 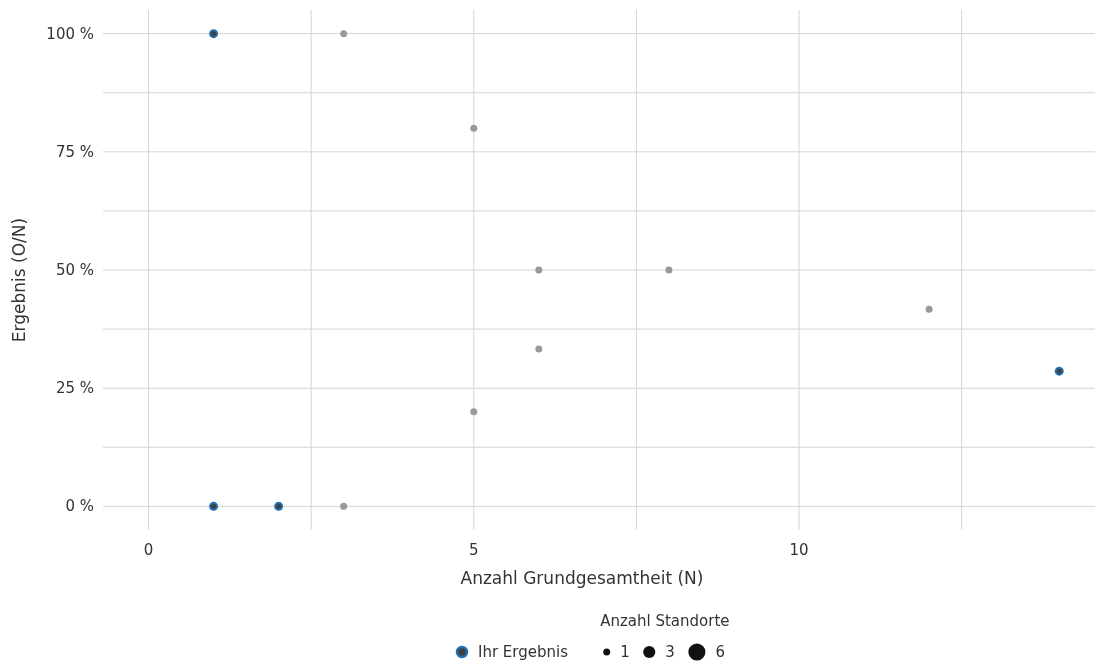 What do you see at coordinates (74, 388) in the screenshot?
I see `y-tick-label: 25 %` at bounding box center [74, 388].